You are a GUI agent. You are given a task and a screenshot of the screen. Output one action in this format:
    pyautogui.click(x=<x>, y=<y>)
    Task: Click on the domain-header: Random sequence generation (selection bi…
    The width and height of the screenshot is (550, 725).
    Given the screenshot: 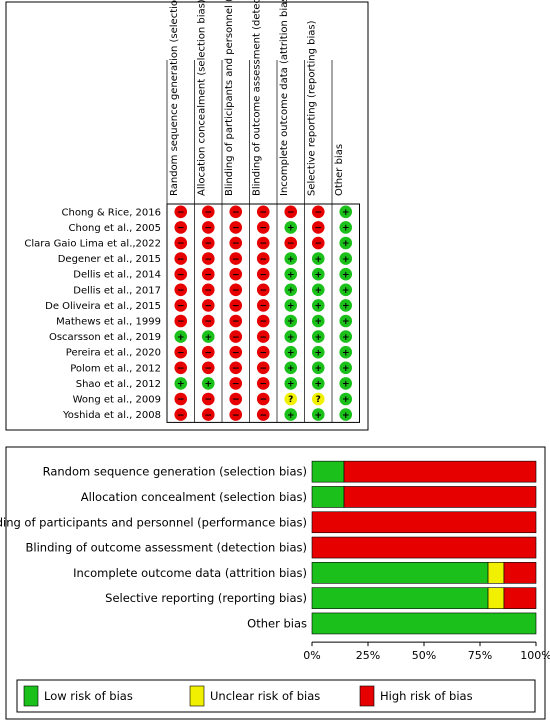 What is the action you would take?
    pyautogui.click(x=174, y=98)
    